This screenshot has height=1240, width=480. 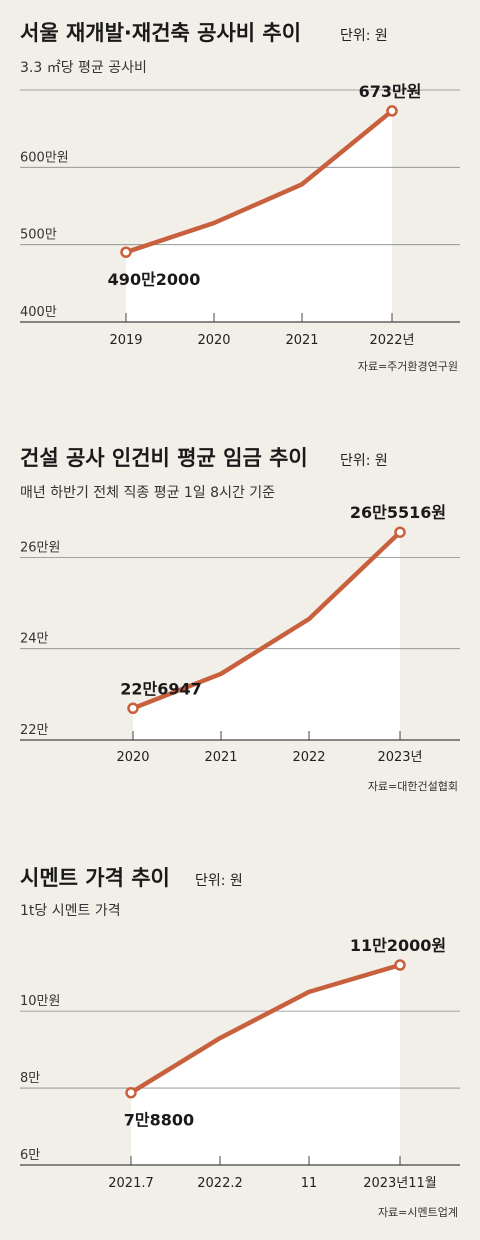 What do you see at coordinates (398, 945) in the screenshot?
I see `chart-3-data-label: 11만2000원` at bounding box center [398, 945].